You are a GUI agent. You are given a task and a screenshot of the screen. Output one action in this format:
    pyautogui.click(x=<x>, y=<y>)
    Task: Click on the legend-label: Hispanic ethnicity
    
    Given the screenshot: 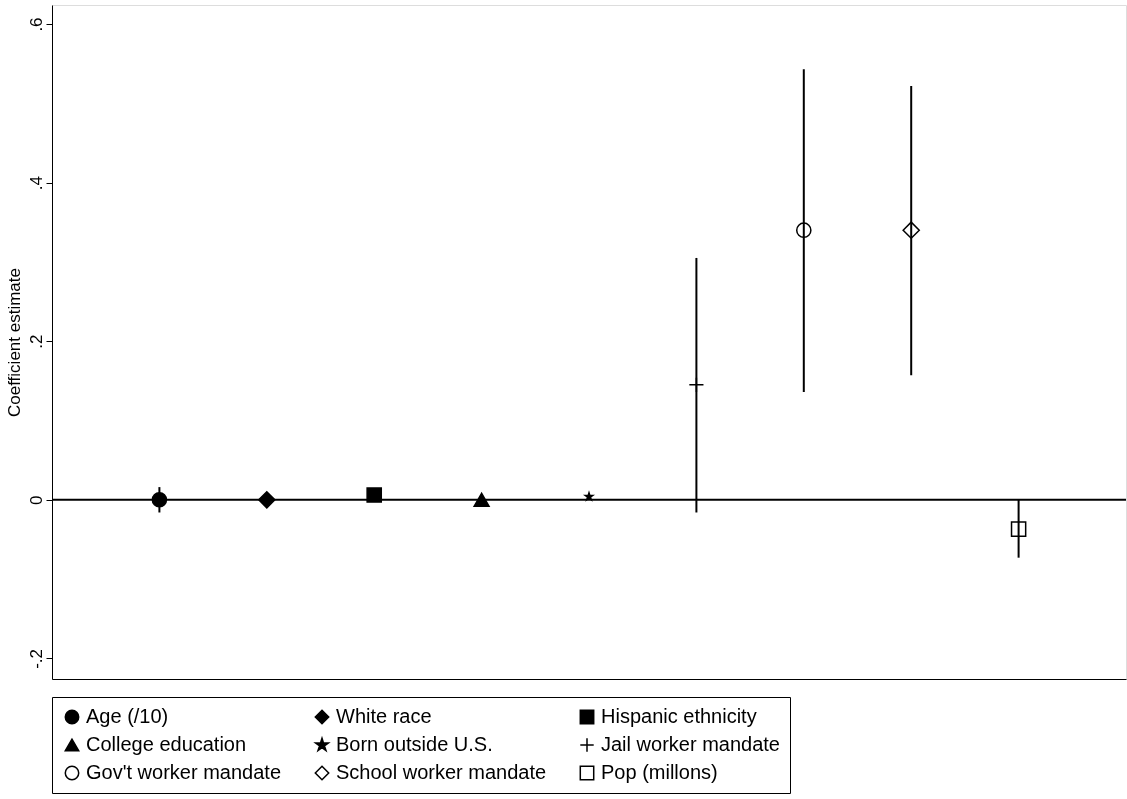 What is the action you would take?
    pyautogui.click(x=679, y=716)
    